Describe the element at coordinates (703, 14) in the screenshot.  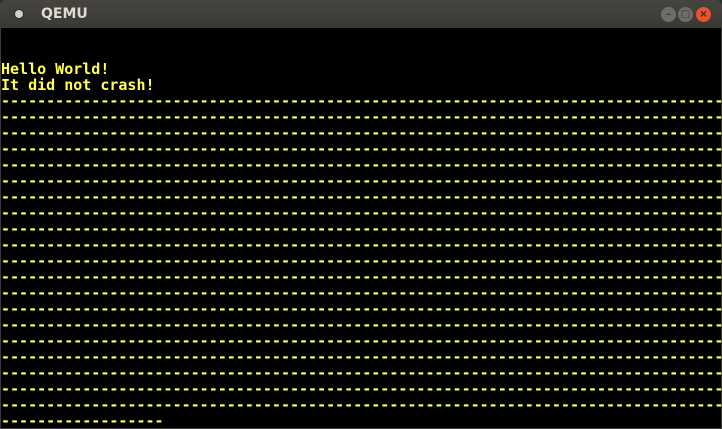
I see `close-button: ×` at that location.